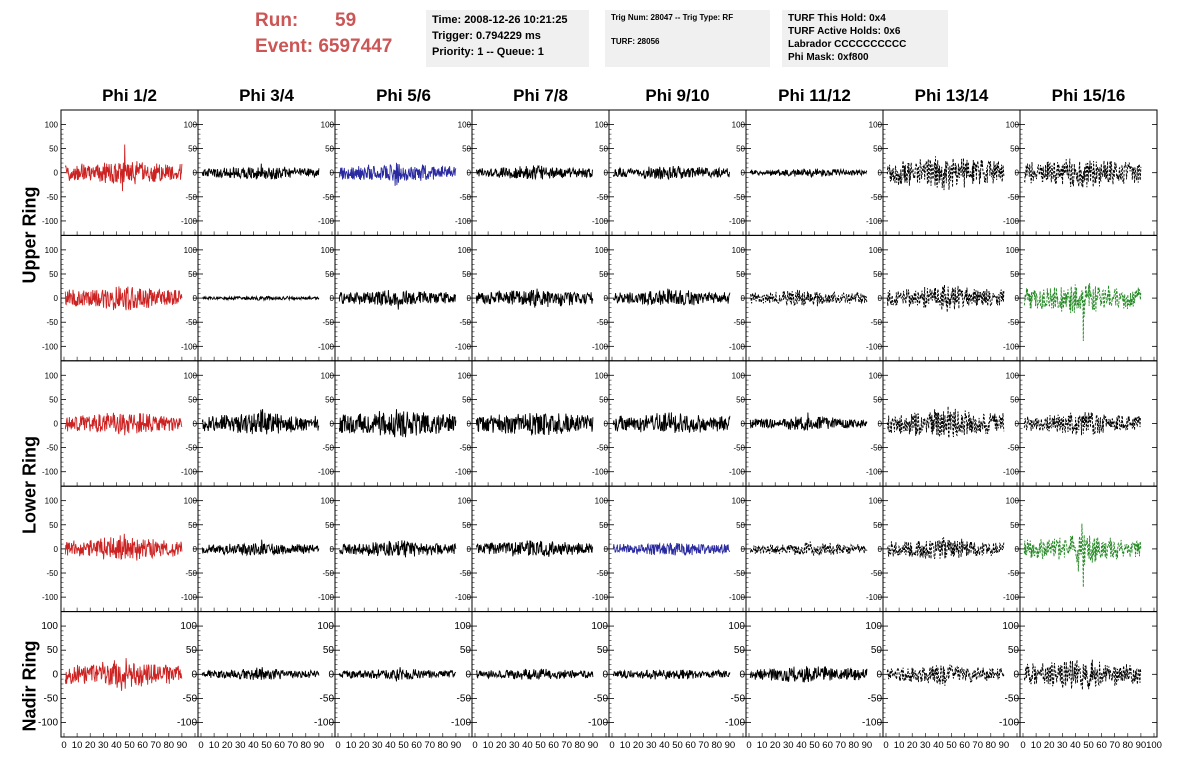 The height and width of the screenshot is (772, 1196). What do you see at coordinates (943, 298) in the screenshot?
I see `panel-r1-c6: -100 -50 0 50 100` at bounding box center [943, 298].